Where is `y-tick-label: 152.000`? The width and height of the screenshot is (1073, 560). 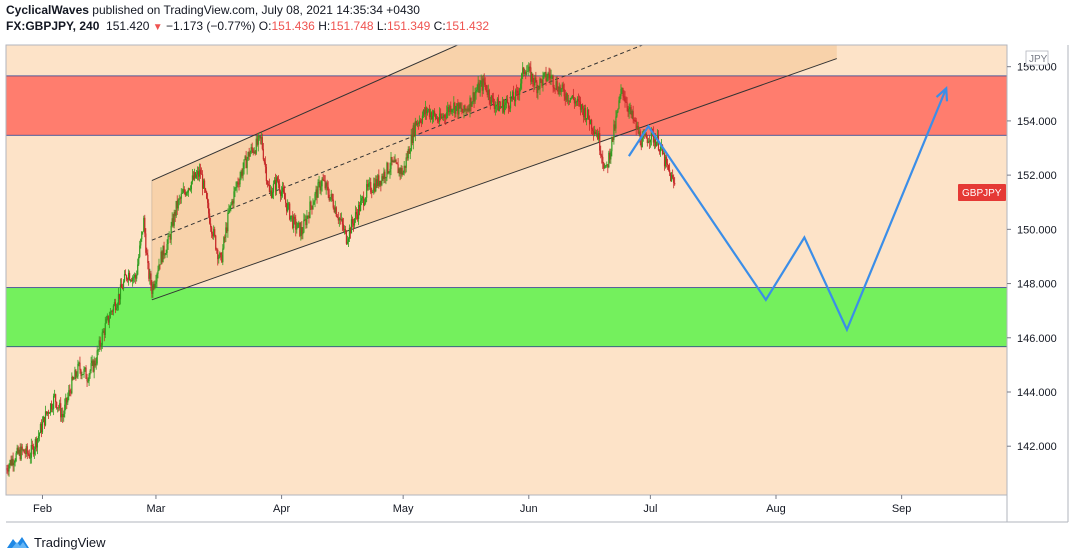
y-tick-label: 152.000 is located at coordinates (1037, 176).